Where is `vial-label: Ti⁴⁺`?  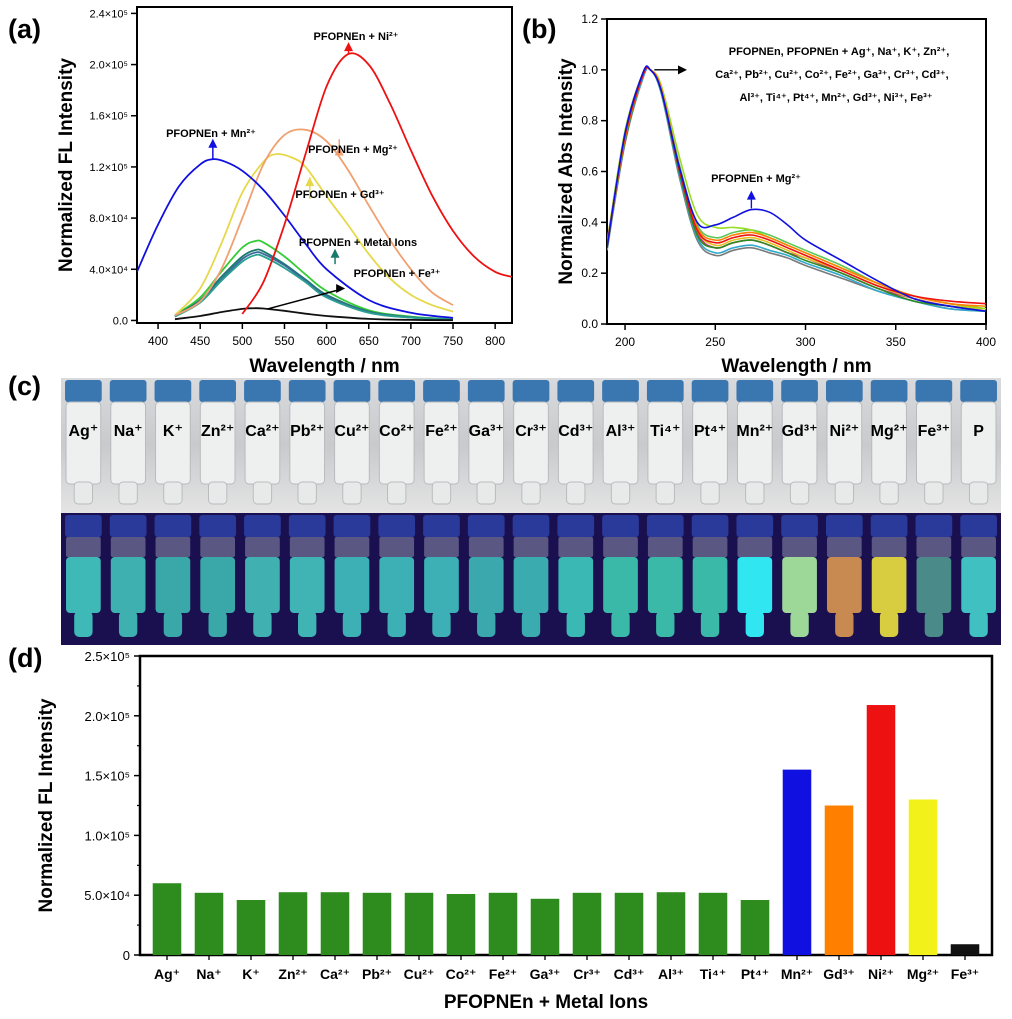 vial-label: Ti⁴⁺ is located at coordinates (665, 431).